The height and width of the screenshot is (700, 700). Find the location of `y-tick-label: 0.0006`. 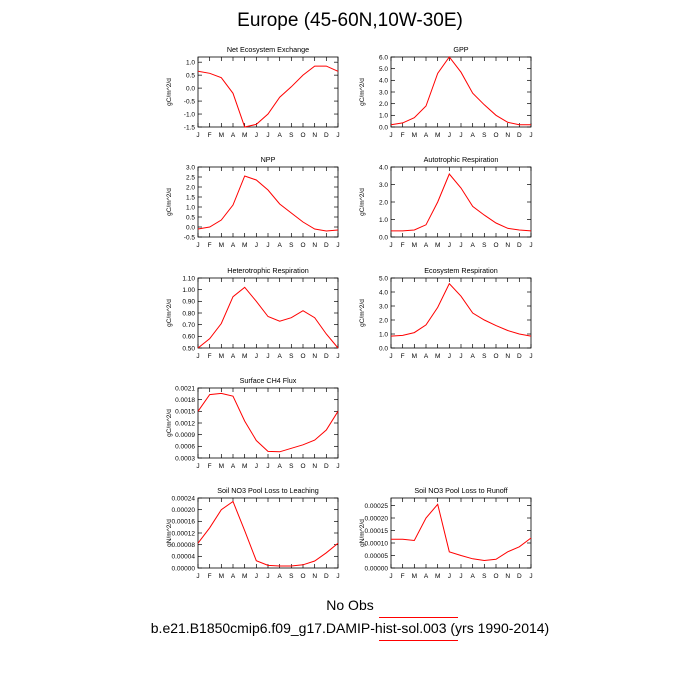

y-tick-label: 0.0006 is located at coordinates (185, 447).